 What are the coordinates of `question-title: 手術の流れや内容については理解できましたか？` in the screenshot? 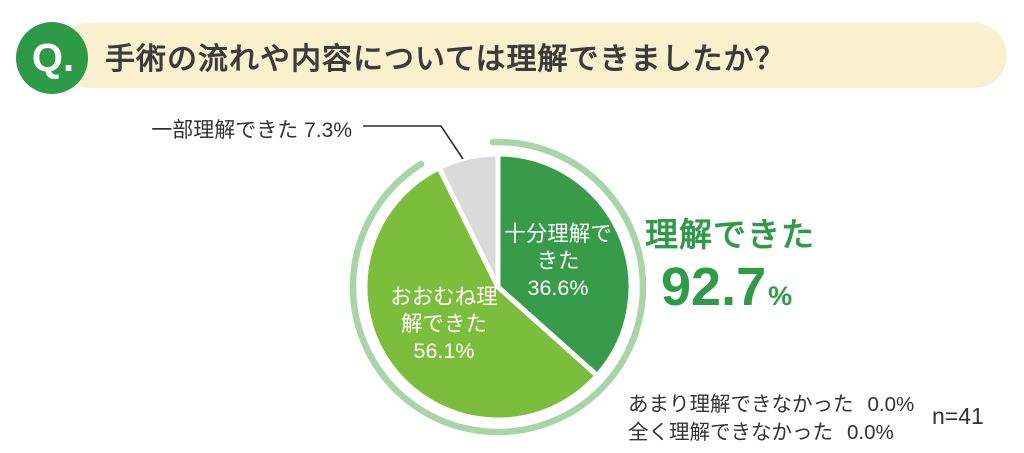 It's located at (445, 59).